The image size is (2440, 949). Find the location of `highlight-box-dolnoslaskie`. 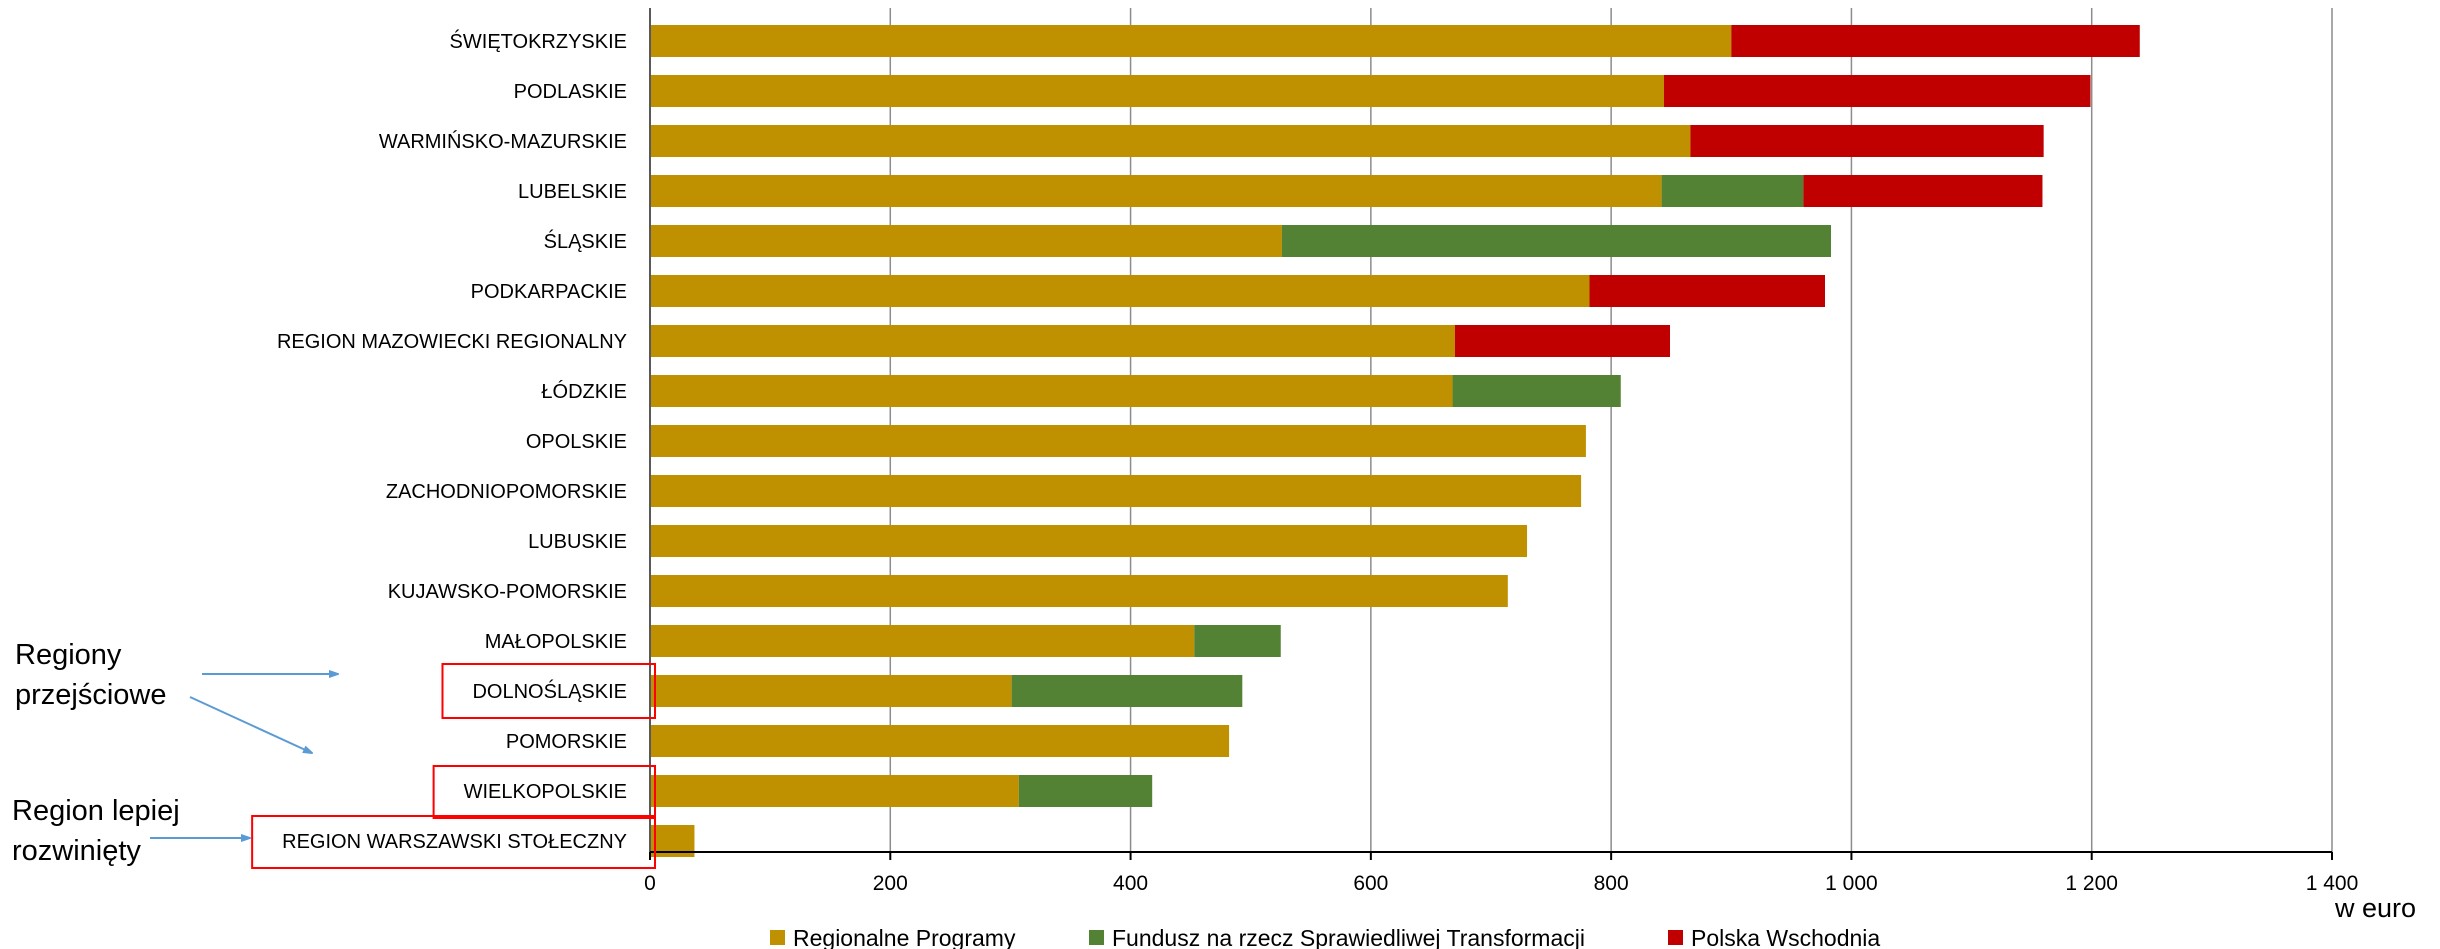

highlight-box-dolnoslaskie is located at coordinates (548, 691).